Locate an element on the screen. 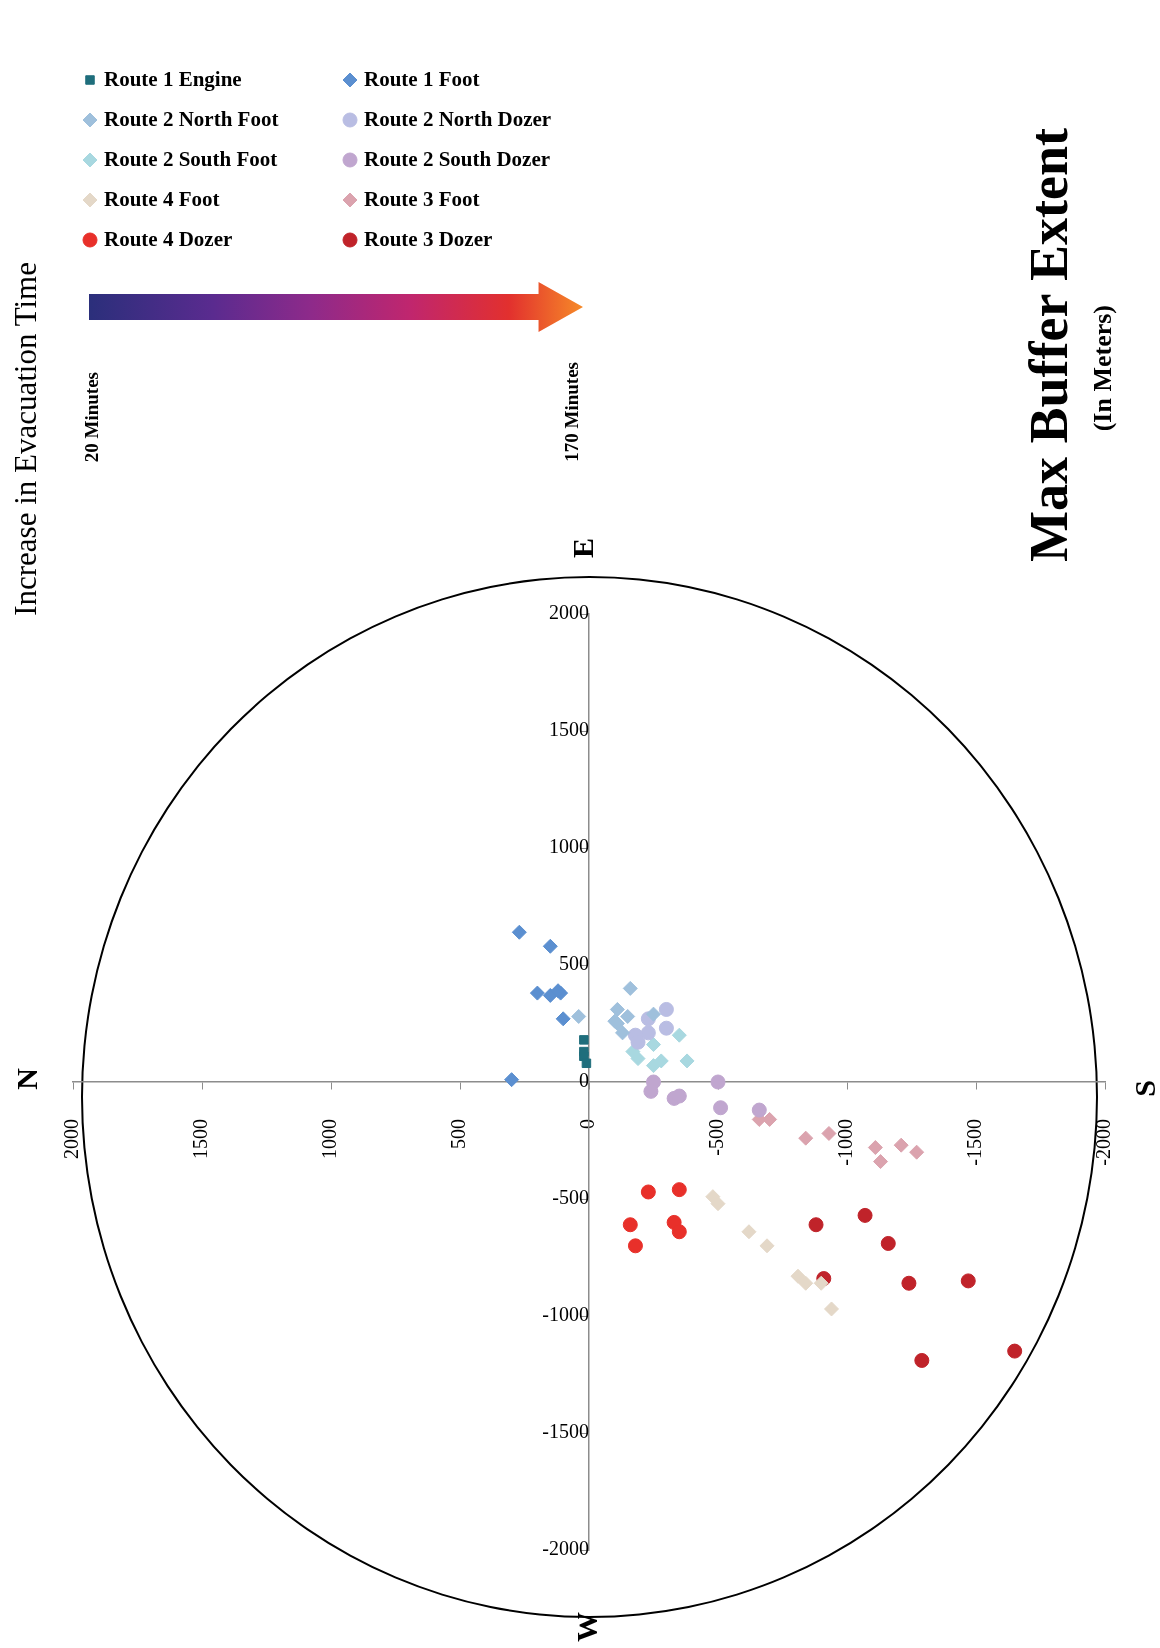  x-tick-label: 1500 is located at coordinates (200, 1139).